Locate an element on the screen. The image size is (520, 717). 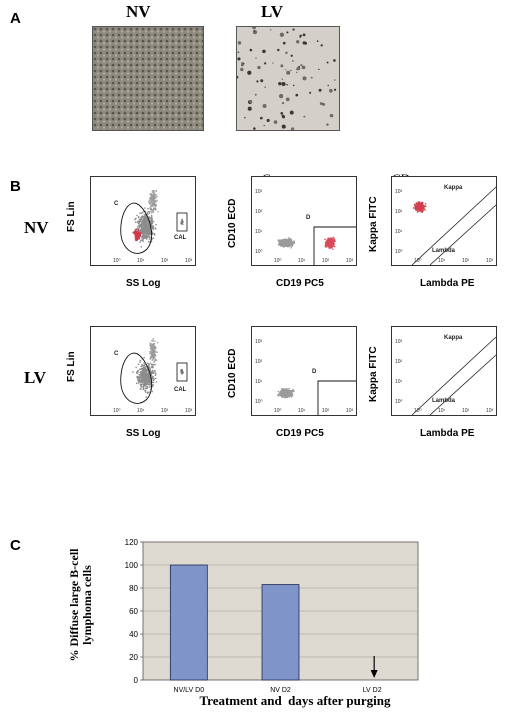
nv-kappa-lambda-plot: 10⁰ 10¹ 10² 10³ 10⁰ 10¹ 10² 10³ Kappa Lambda is located at coordinates (444, 221).